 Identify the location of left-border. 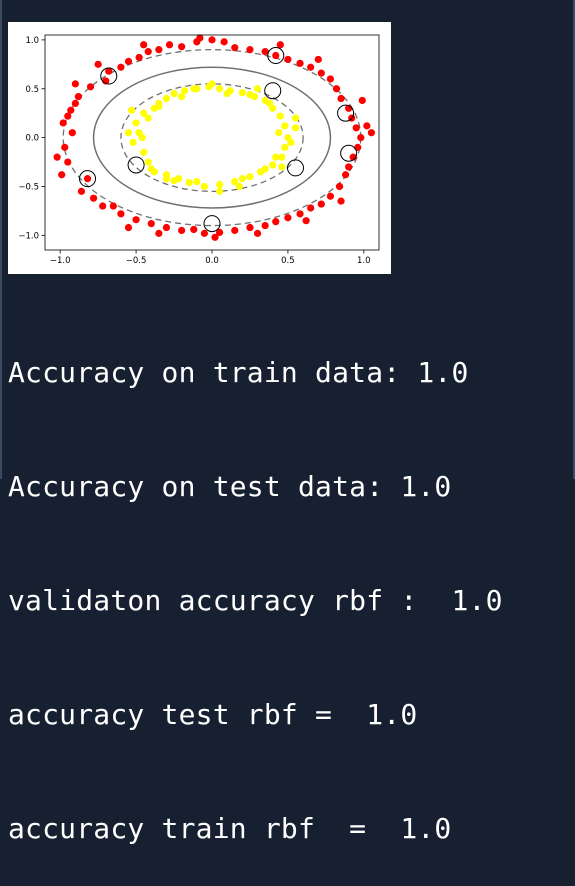
(1, 239).